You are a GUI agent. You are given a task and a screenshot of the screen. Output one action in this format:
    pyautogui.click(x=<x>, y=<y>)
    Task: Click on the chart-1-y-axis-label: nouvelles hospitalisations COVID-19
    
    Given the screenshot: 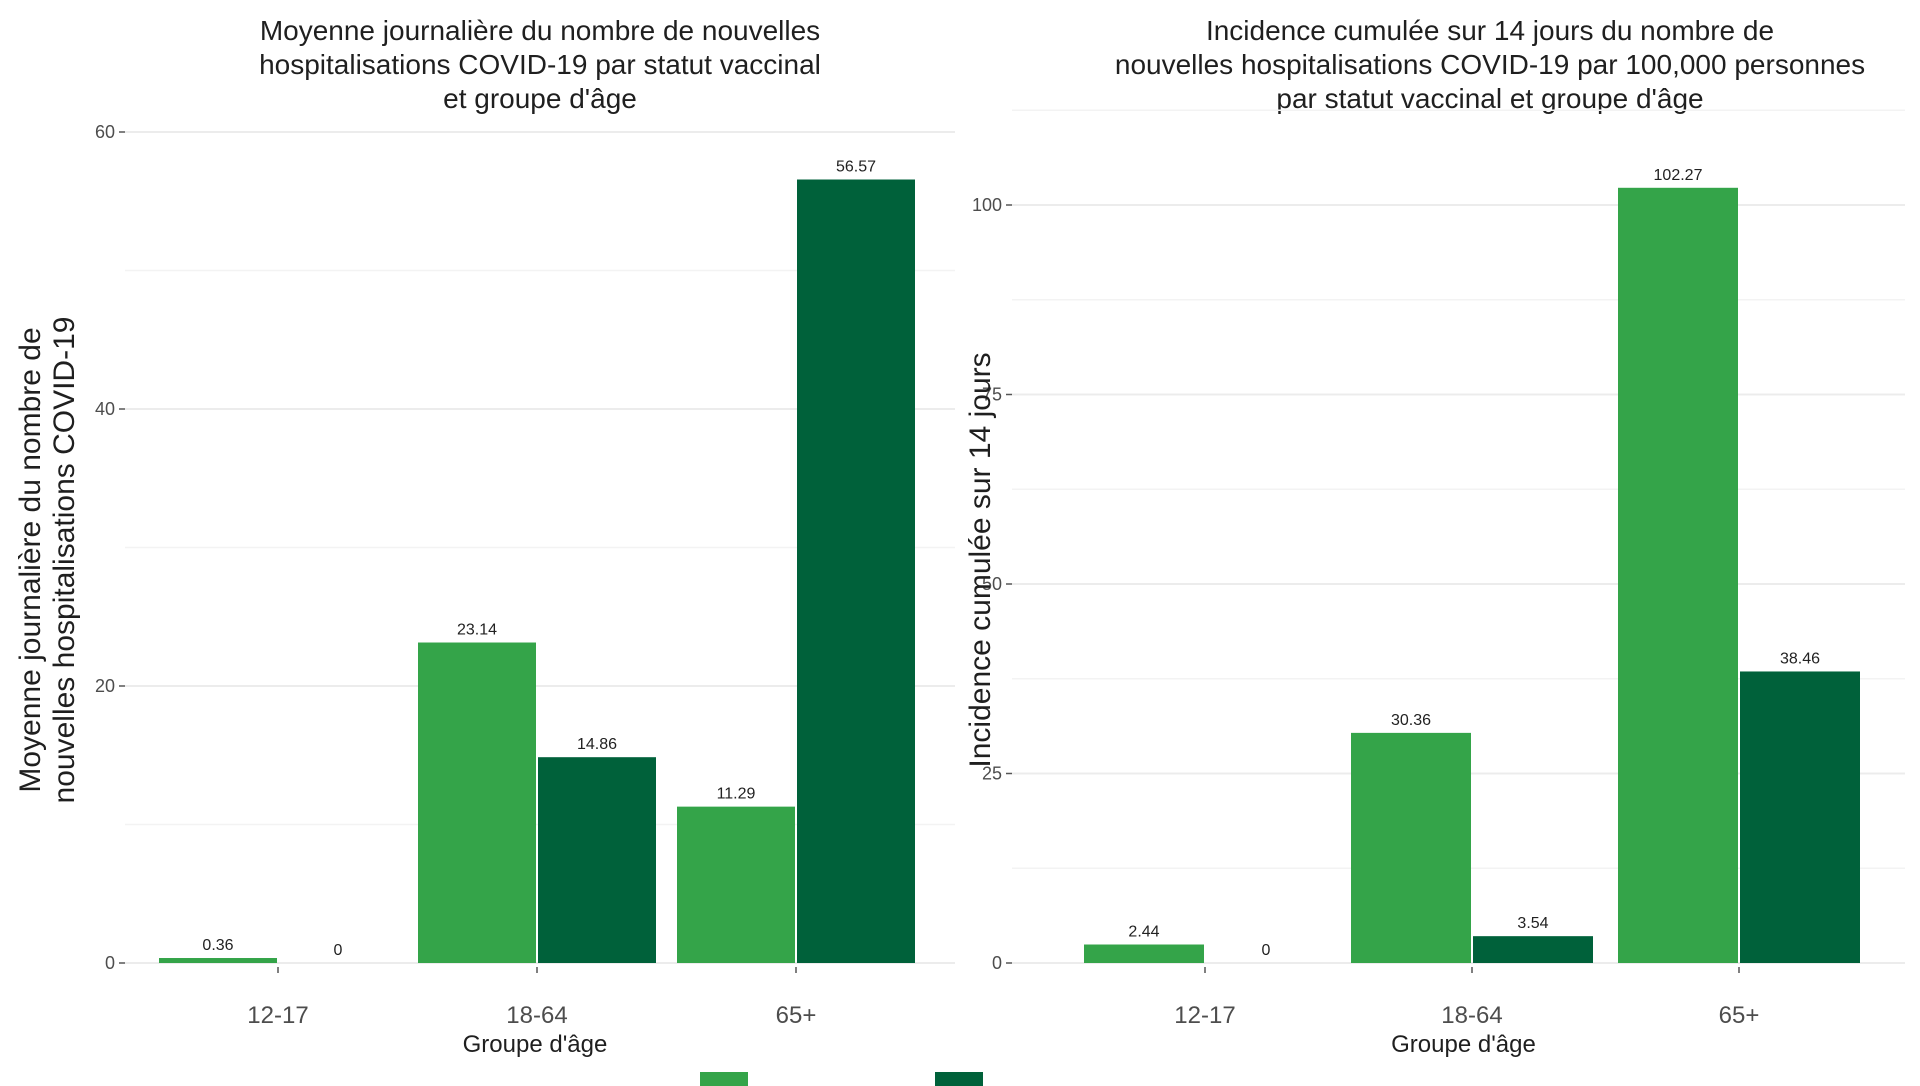 What is the action you would take?
    pyautogui.click(x=64, y=560)
    